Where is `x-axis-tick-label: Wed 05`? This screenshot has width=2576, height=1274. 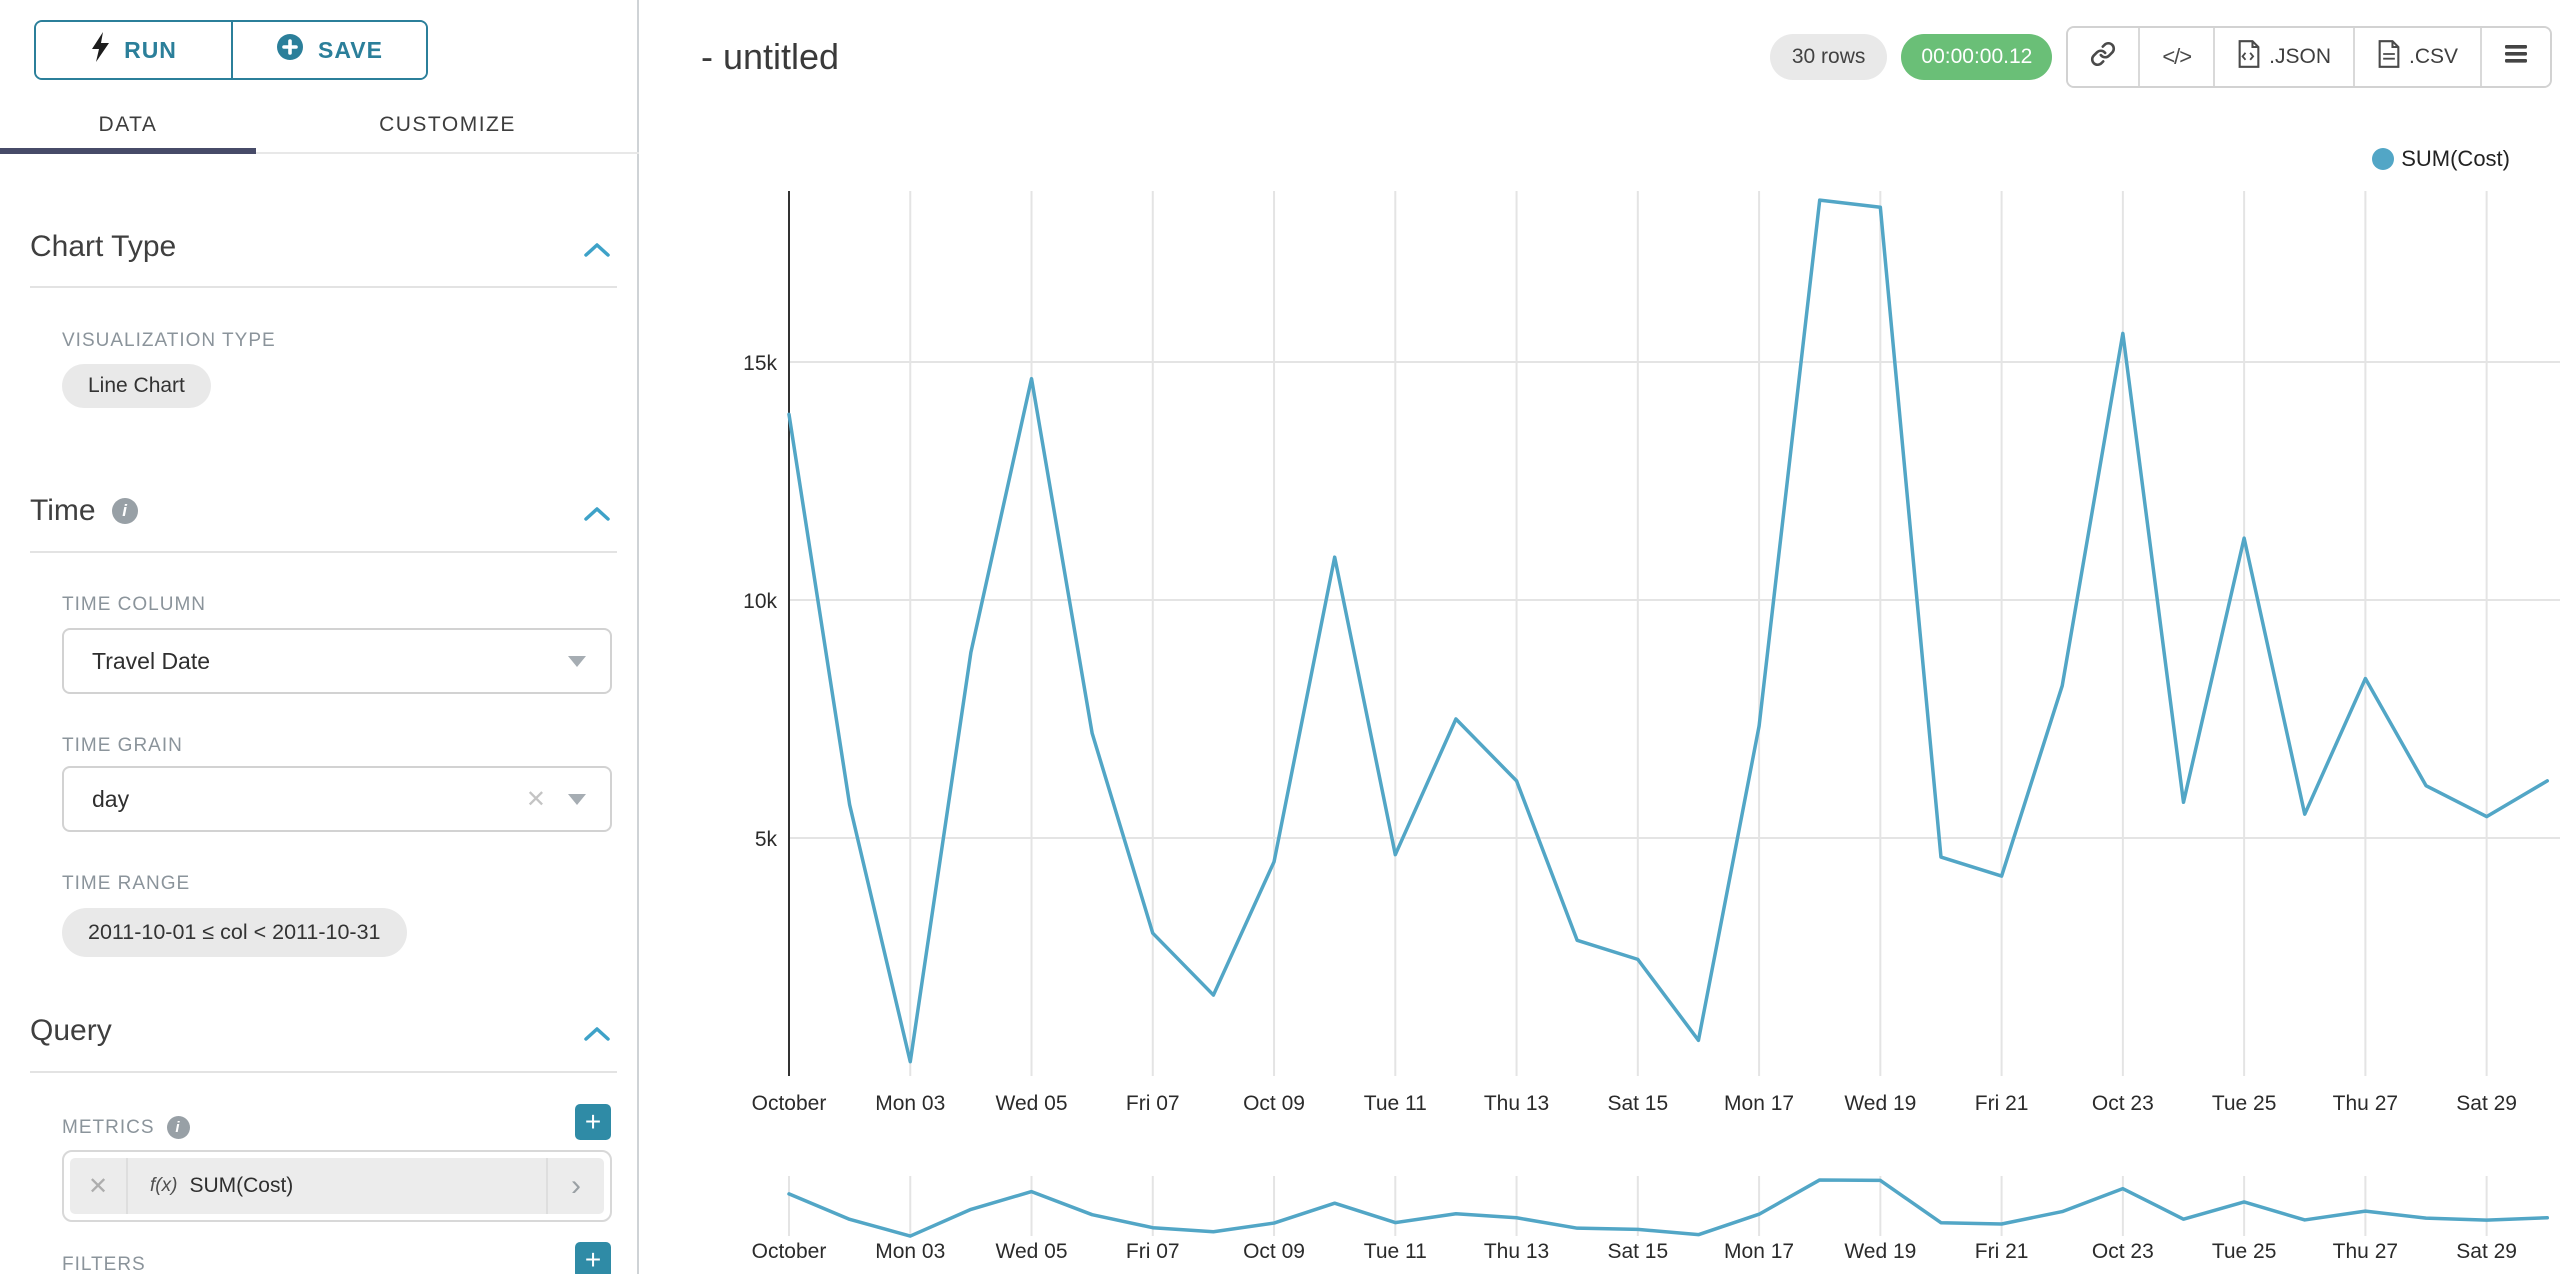 x-axis-tick-label: Wed 05 is located at coordinates (1032, 1103).